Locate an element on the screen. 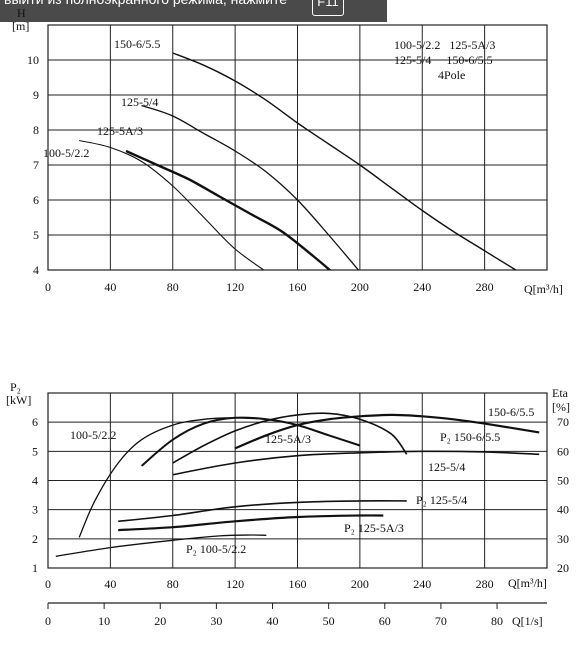 This screenshot has height=649, width=577. power-y-tick-label: 3 is located at coordinates (35, 510).